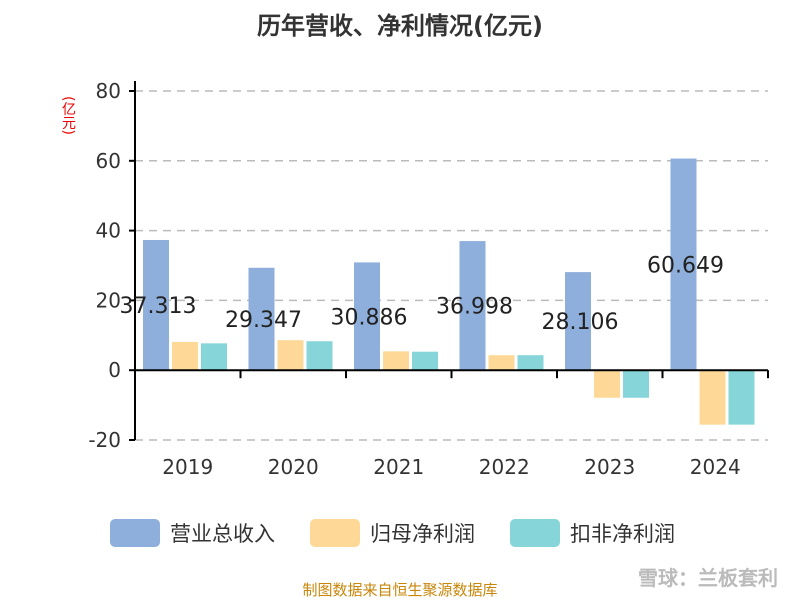 The width and height of the screenshot is (800, 600). I want to click on y-tick-label: -20, so click(104, 440).